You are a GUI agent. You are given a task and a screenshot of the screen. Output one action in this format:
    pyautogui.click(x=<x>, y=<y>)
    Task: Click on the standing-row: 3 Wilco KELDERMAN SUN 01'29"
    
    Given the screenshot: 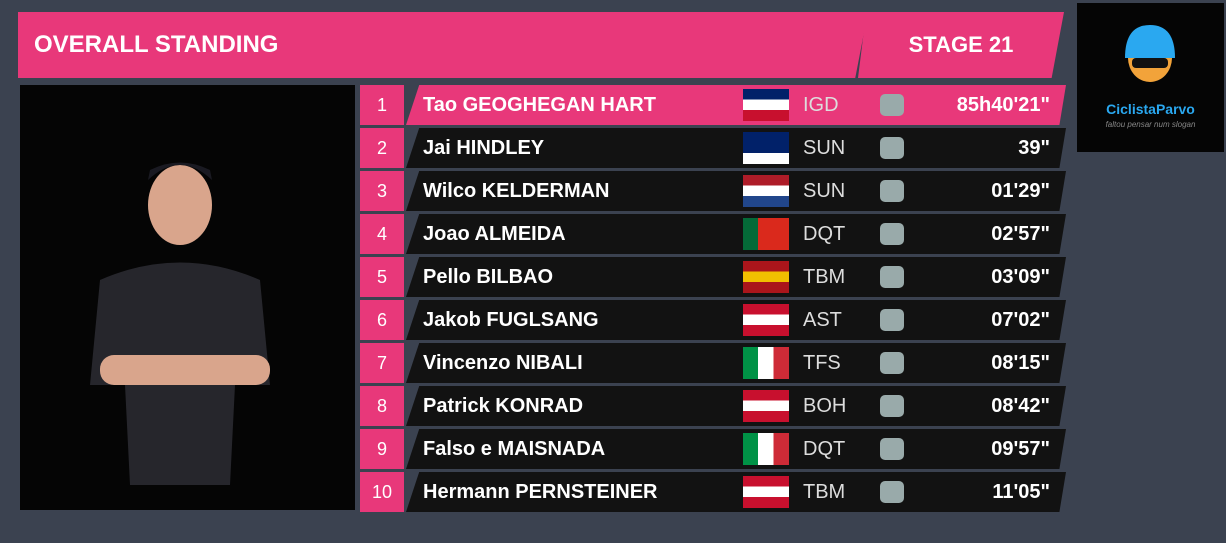 What is the action you would take?
    pyautogui.click(x=713, y=191)
    